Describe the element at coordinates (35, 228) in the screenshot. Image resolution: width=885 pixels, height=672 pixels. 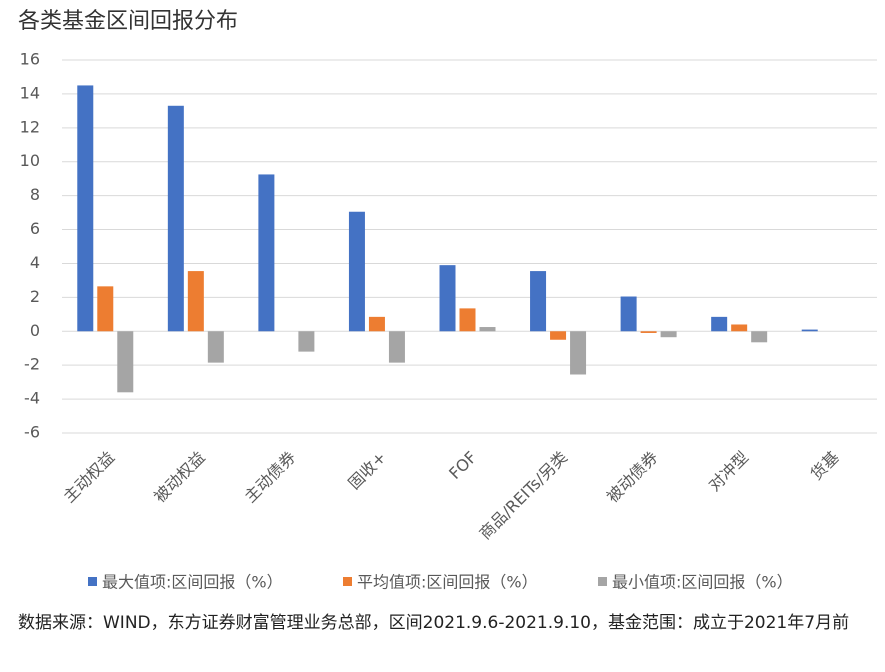
I see `y-tick-label: 6` at that location.